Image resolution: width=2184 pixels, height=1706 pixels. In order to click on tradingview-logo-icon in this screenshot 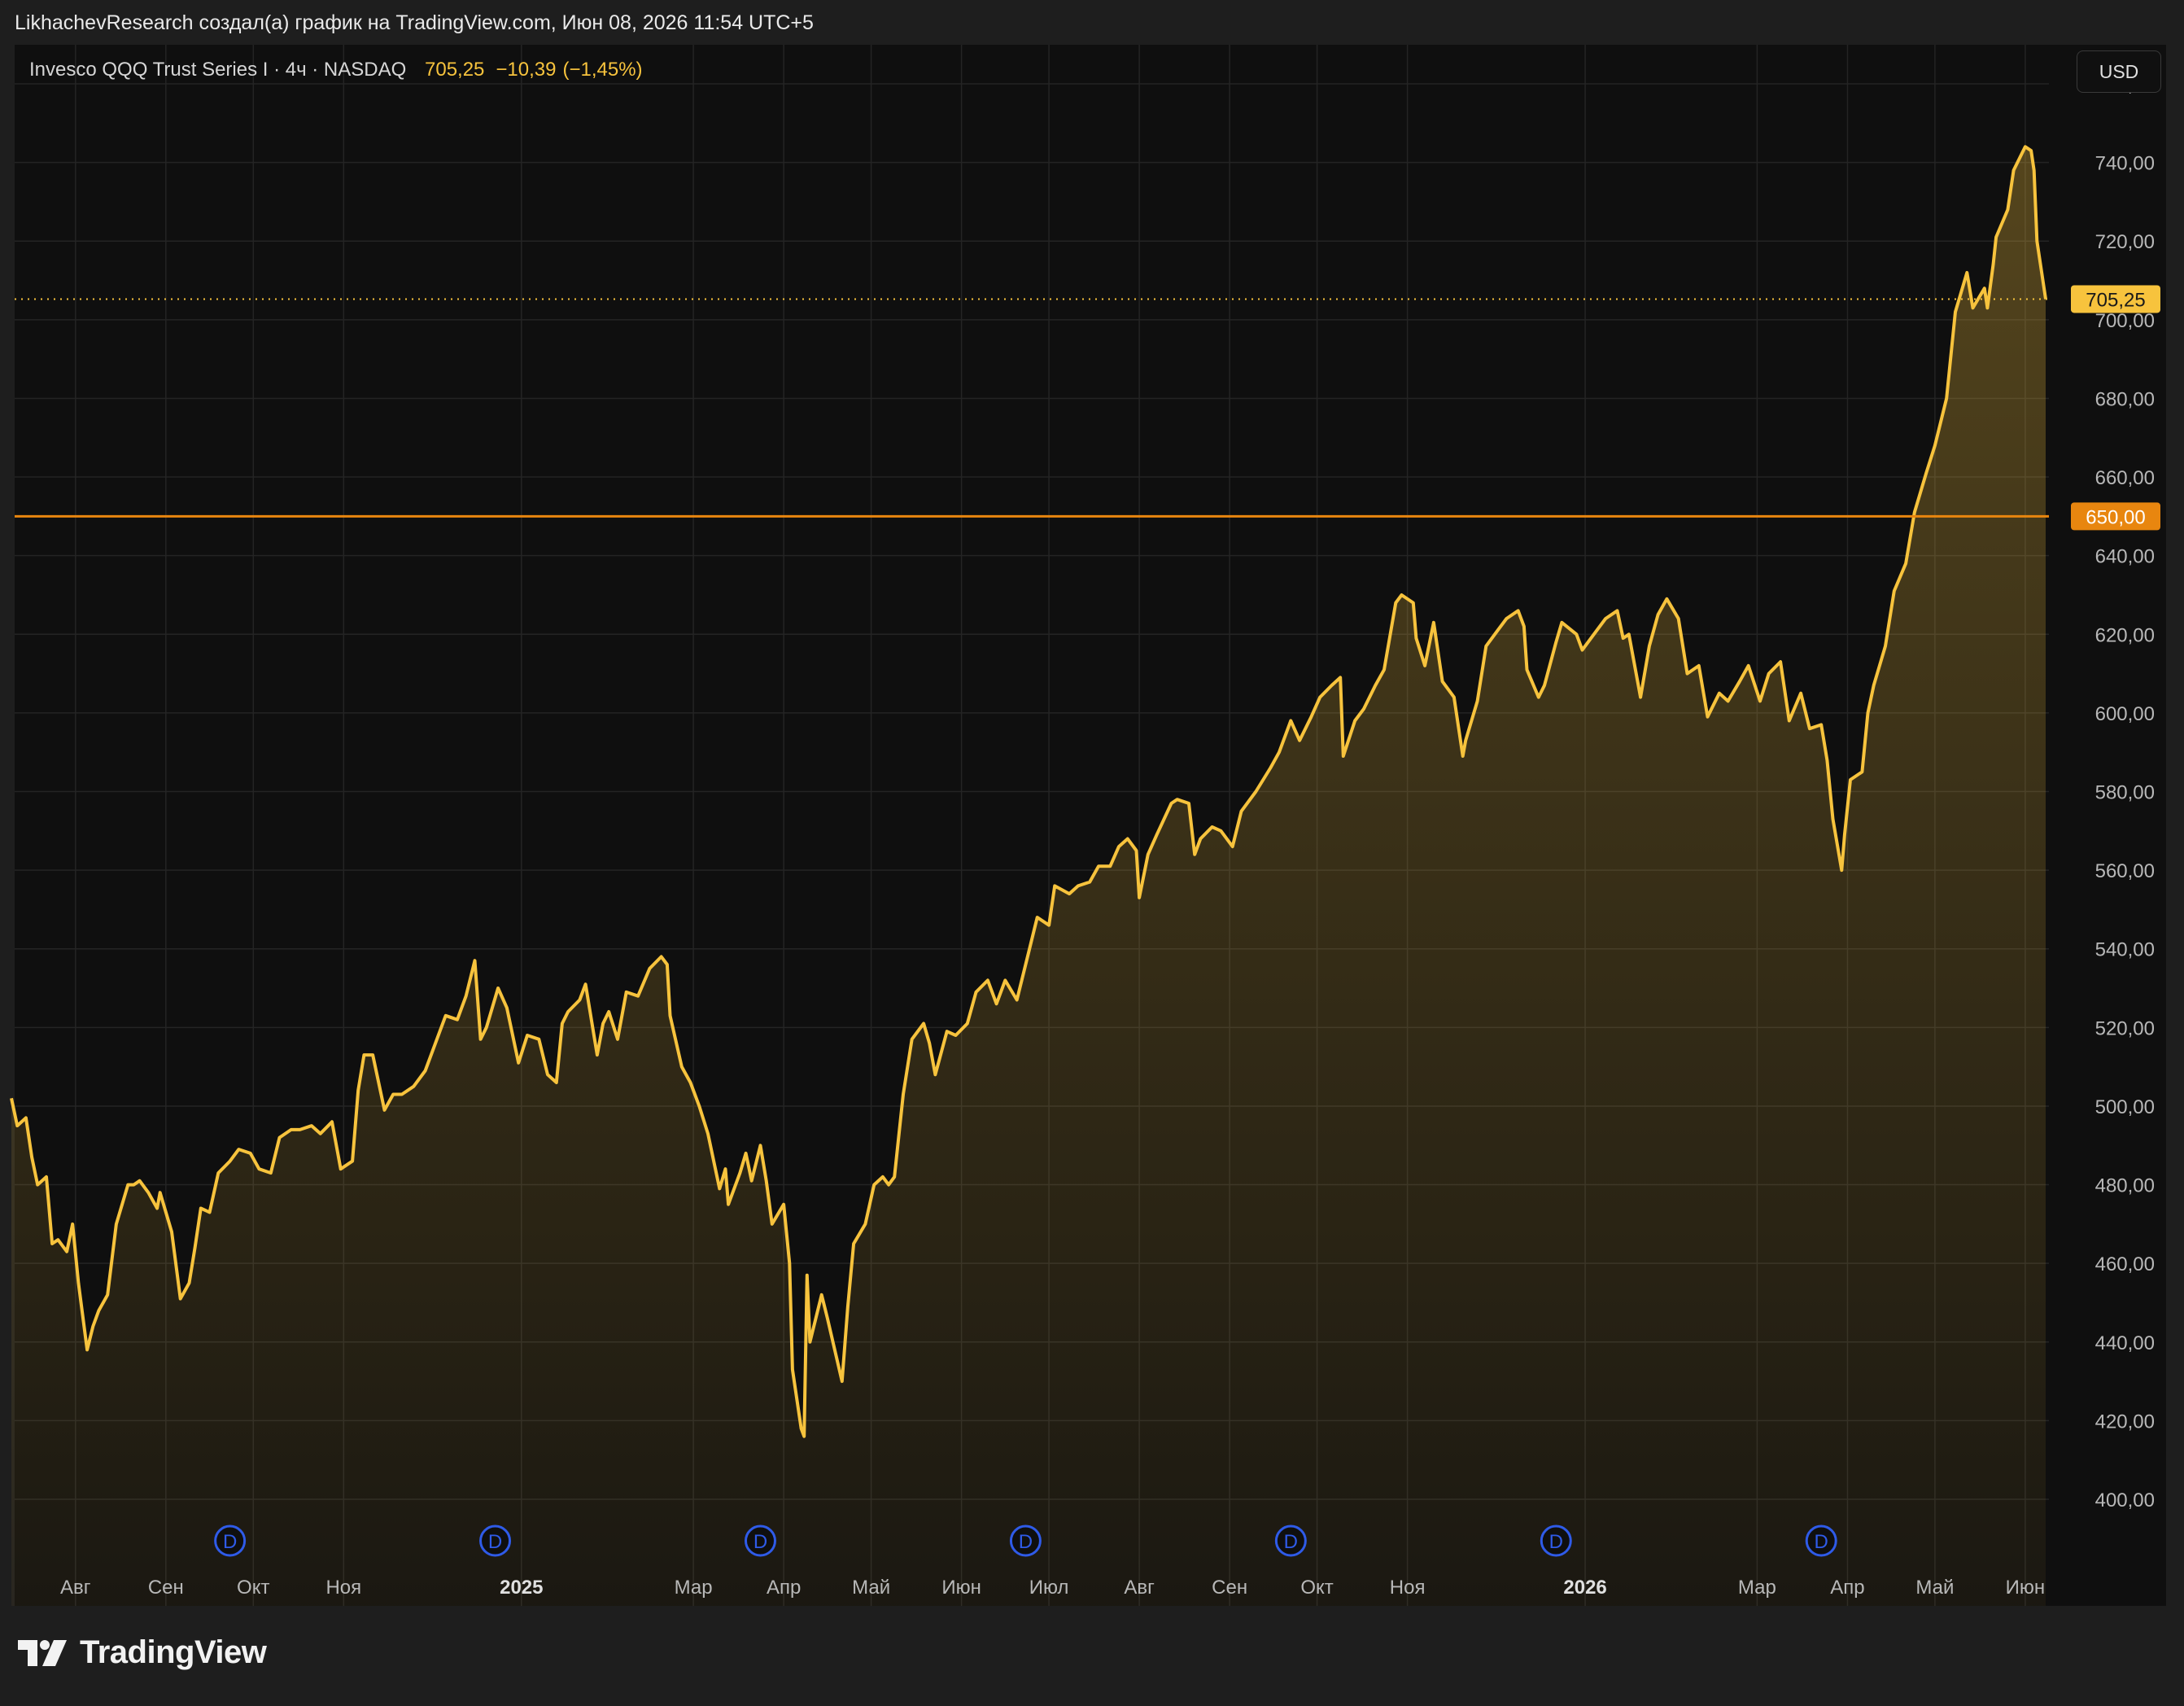, I will do `click(42, 1652)`.